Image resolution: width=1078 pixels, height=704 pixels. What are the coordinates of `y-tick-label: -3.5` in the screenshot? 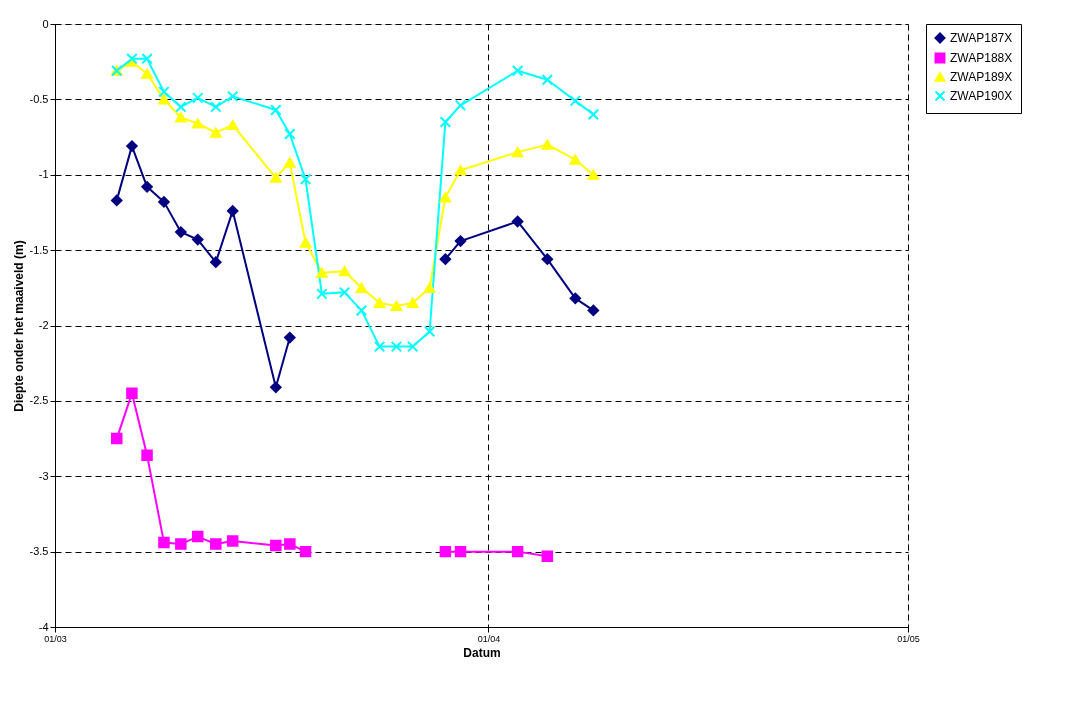 It's located at (39, 551).